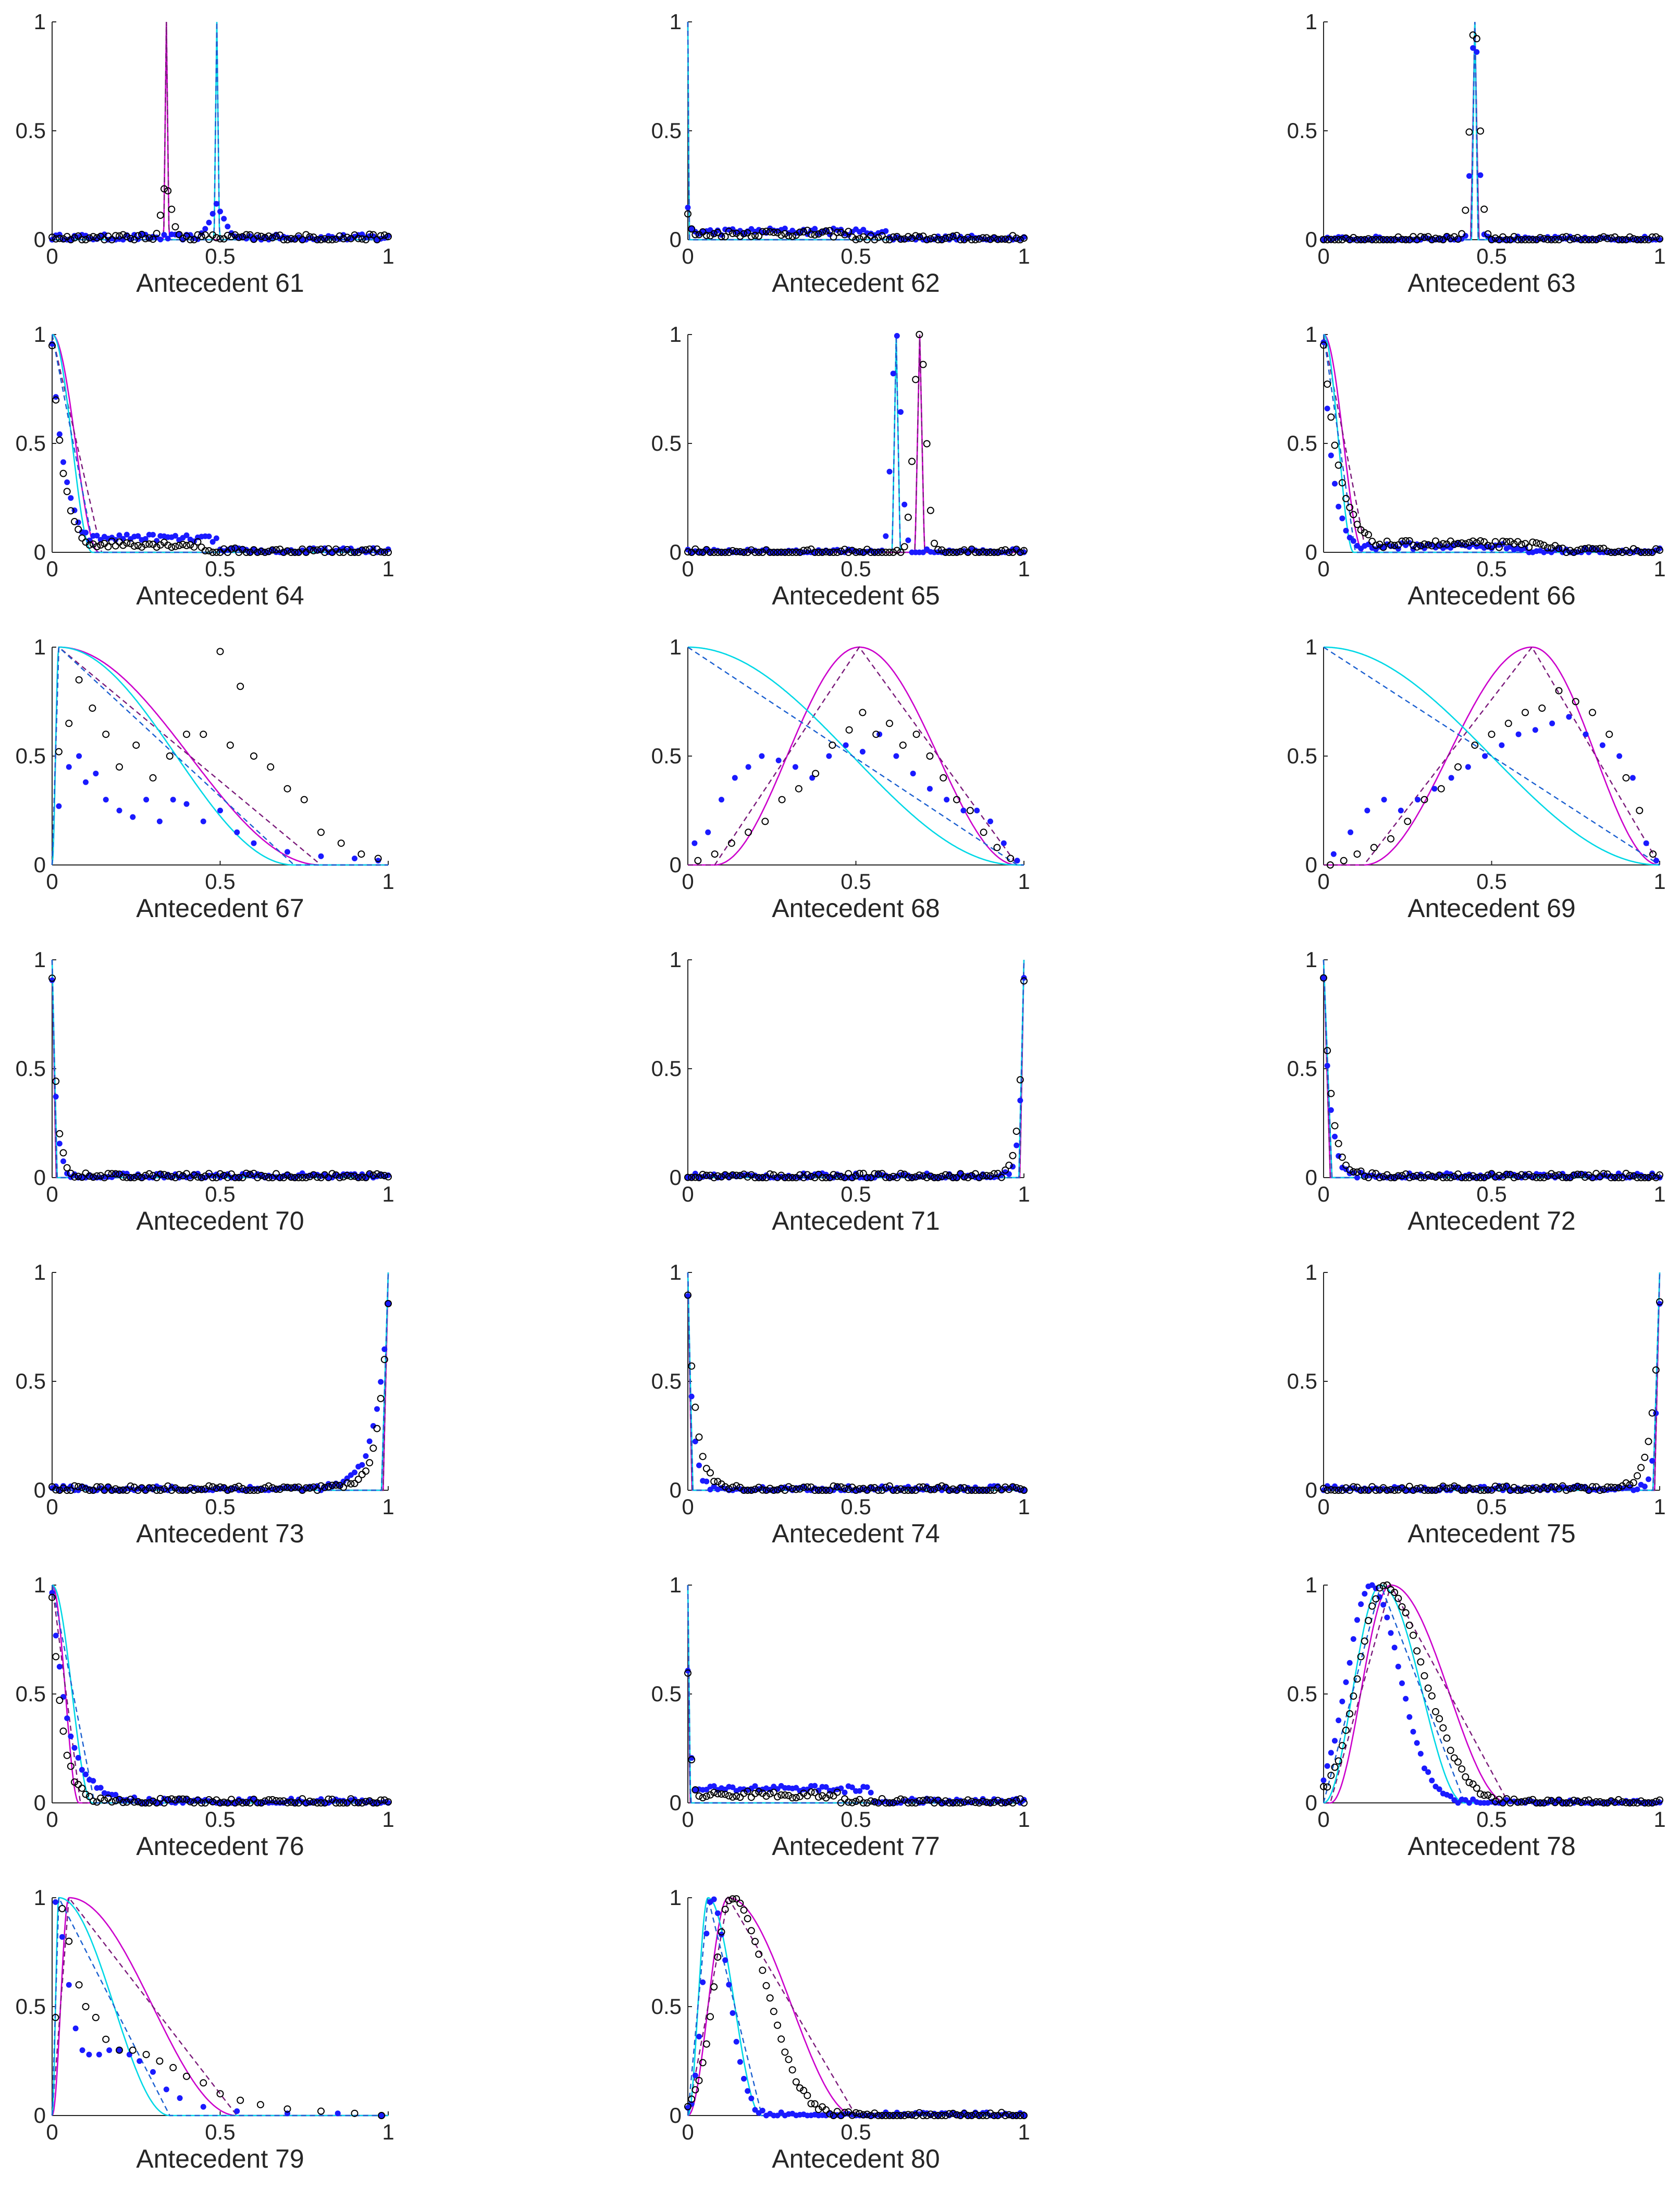 This screenshot has width=1680, height=2189. What do you see at coordinates (1323, 1819) in the screenshot?
I see `x-tick-label: 0` at bounding box center [1323, 1819].